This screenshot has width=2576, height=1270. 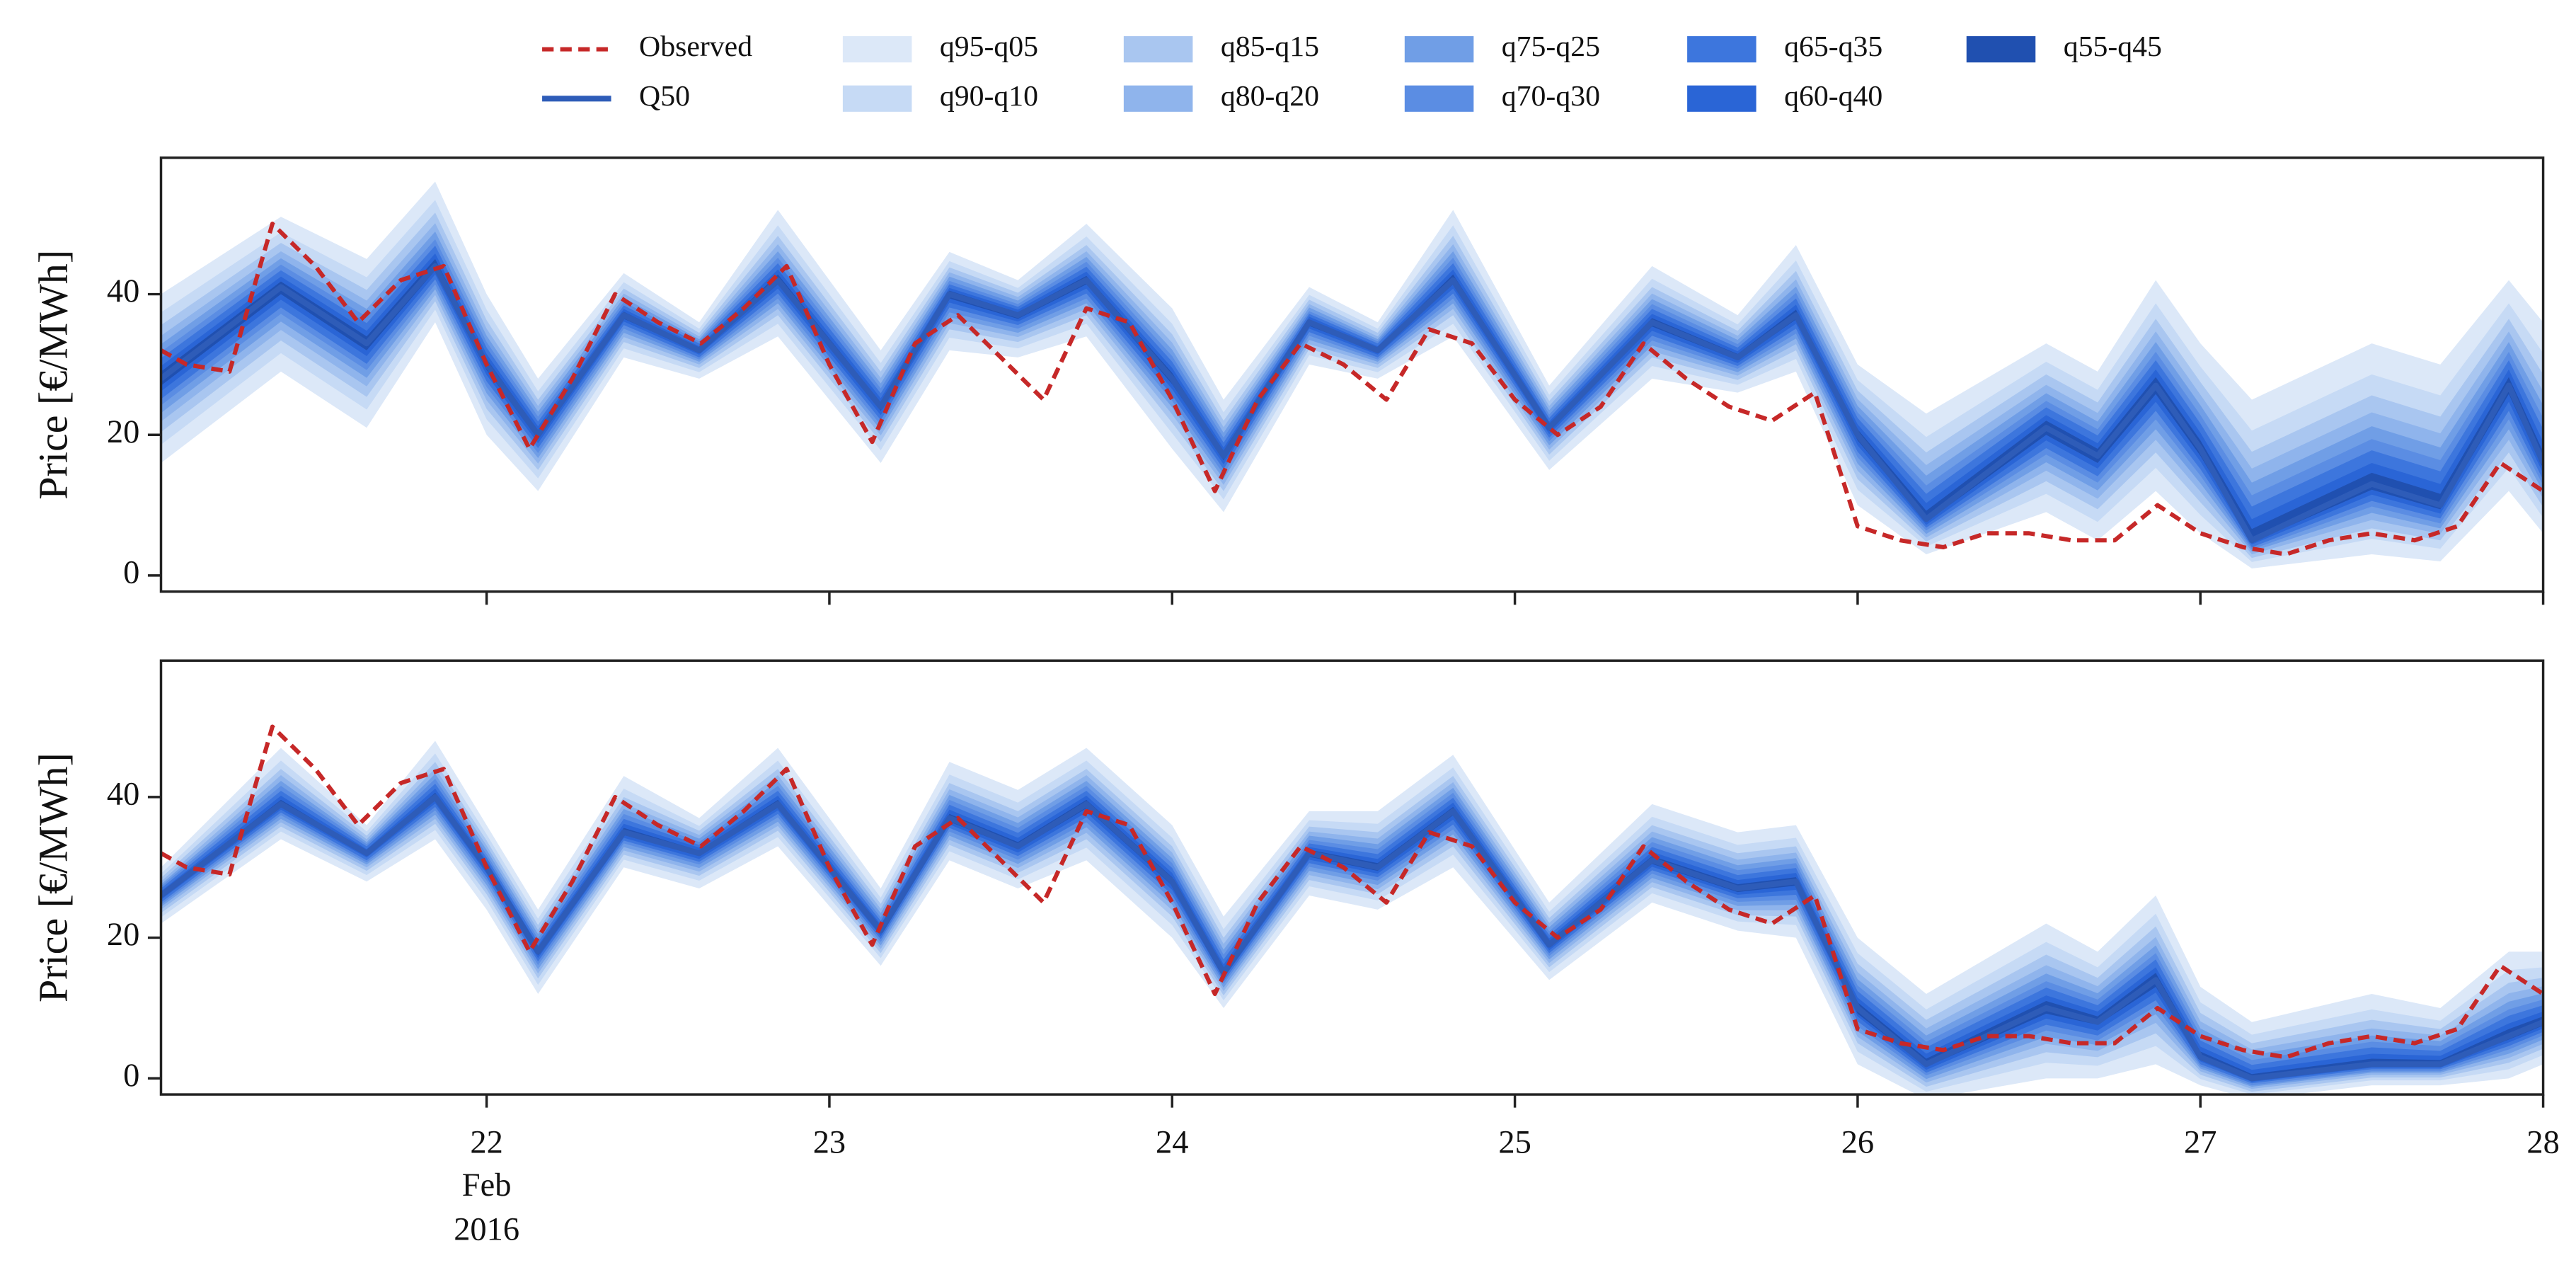 I want to click on x-date-label: 2016, so click(x=487, y=1230).